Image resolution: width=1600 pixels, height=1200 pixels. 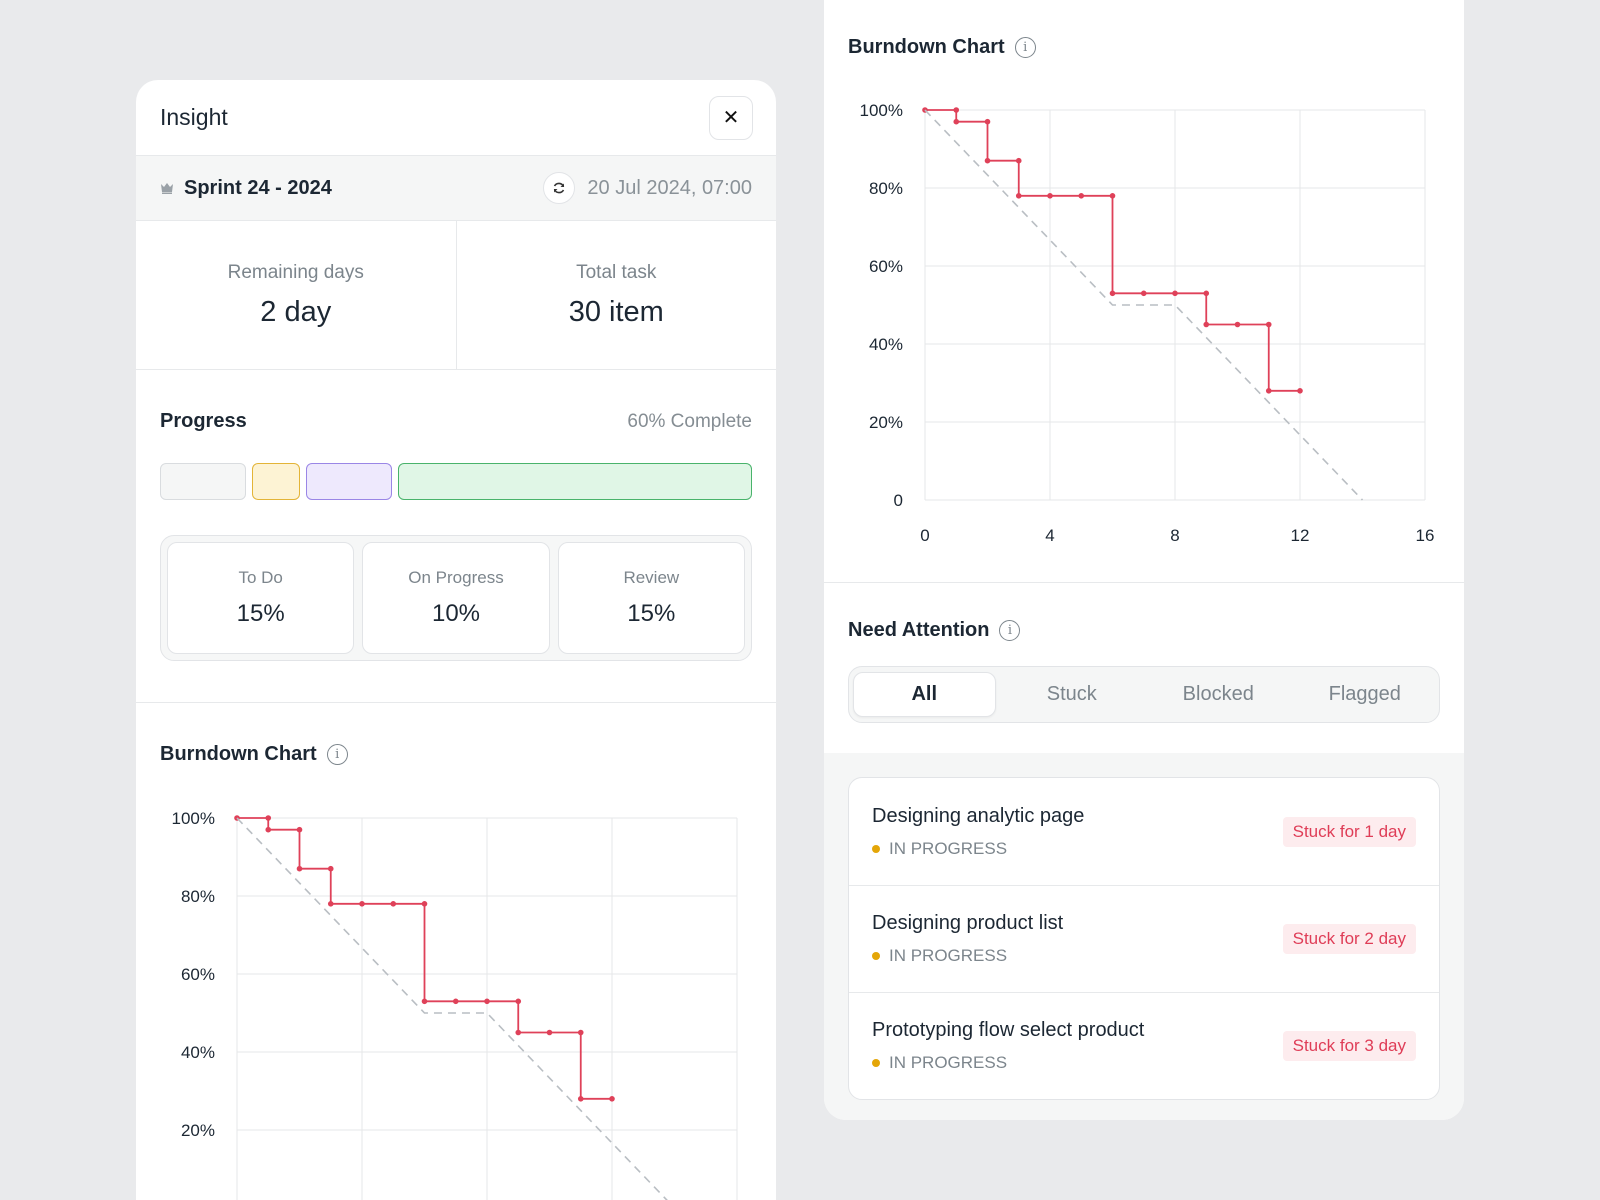 I want to click on refresh-button, so click(x=559, y=188).